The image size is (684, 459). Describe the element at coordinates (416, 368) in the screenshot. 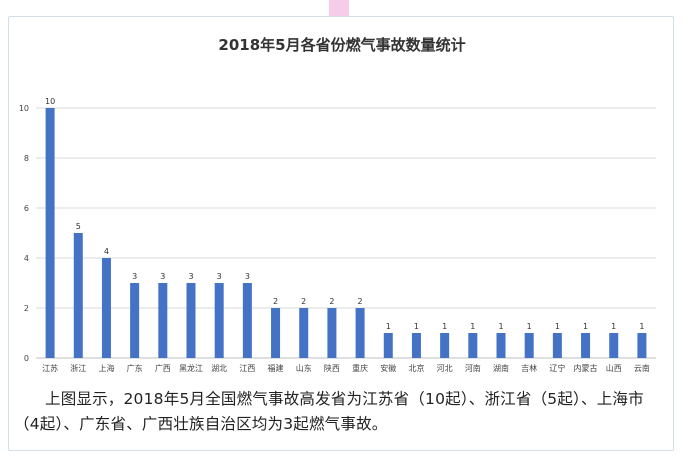

I see `x-tick-label: 北京` at that location.